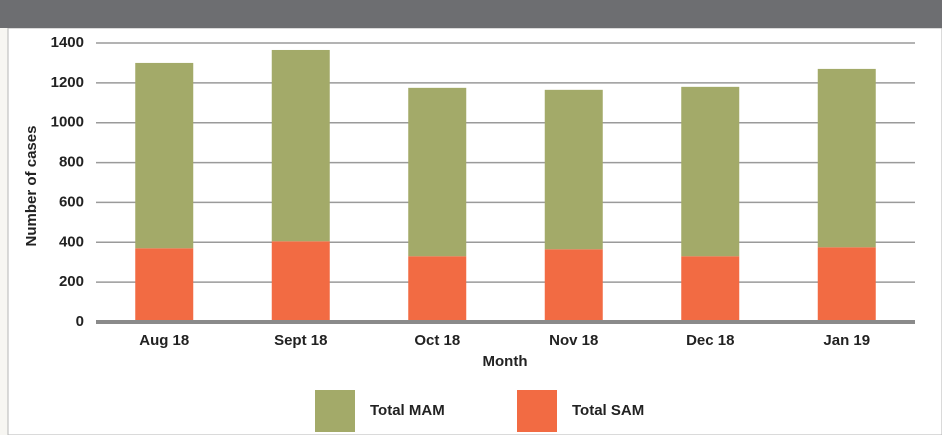 This screenshot has width=942, height=435. I want to click on x-tick-label: Sept 18, so click(300, 340).